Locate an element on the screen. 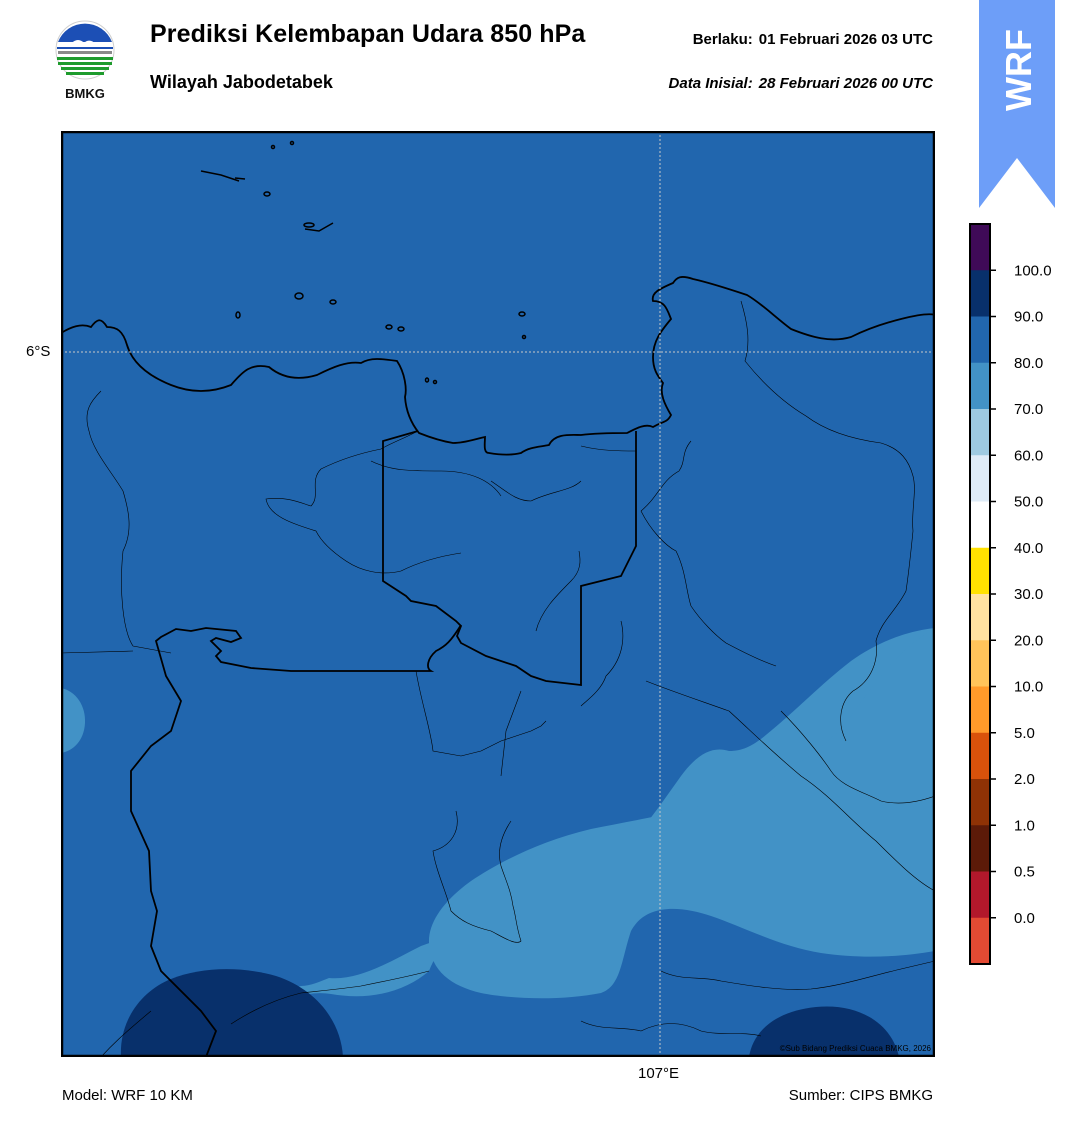 The image size is (1081, 1128). bmkg-logo: BMKG is located at coordinates (85, 61).